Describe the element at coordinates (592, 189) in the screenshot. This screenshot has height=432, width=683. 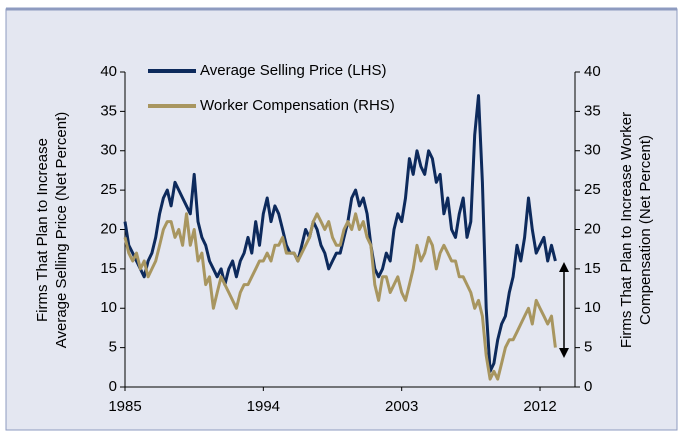
I see `y2-tick-label: 25` at that location.